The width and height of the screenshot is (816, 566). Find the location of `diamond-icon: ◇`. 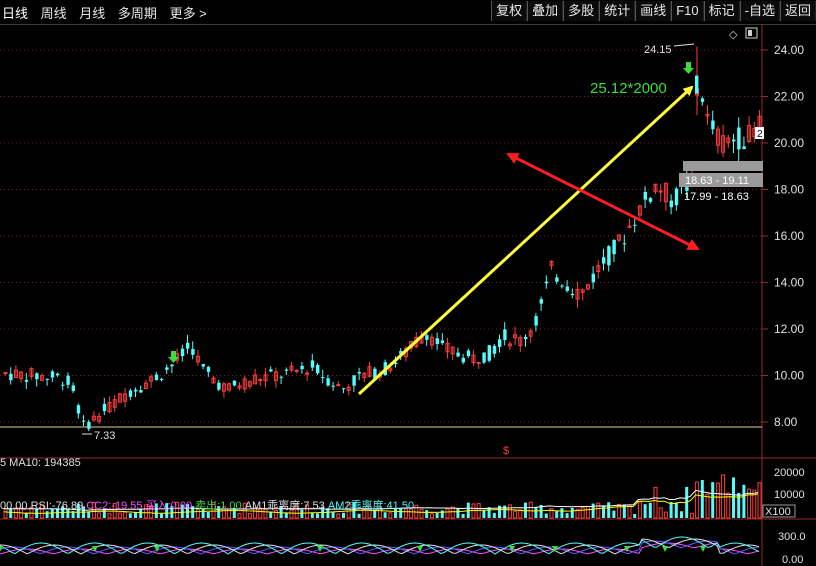

diamond-icon: ◇ is located at coordinates (733, 35).